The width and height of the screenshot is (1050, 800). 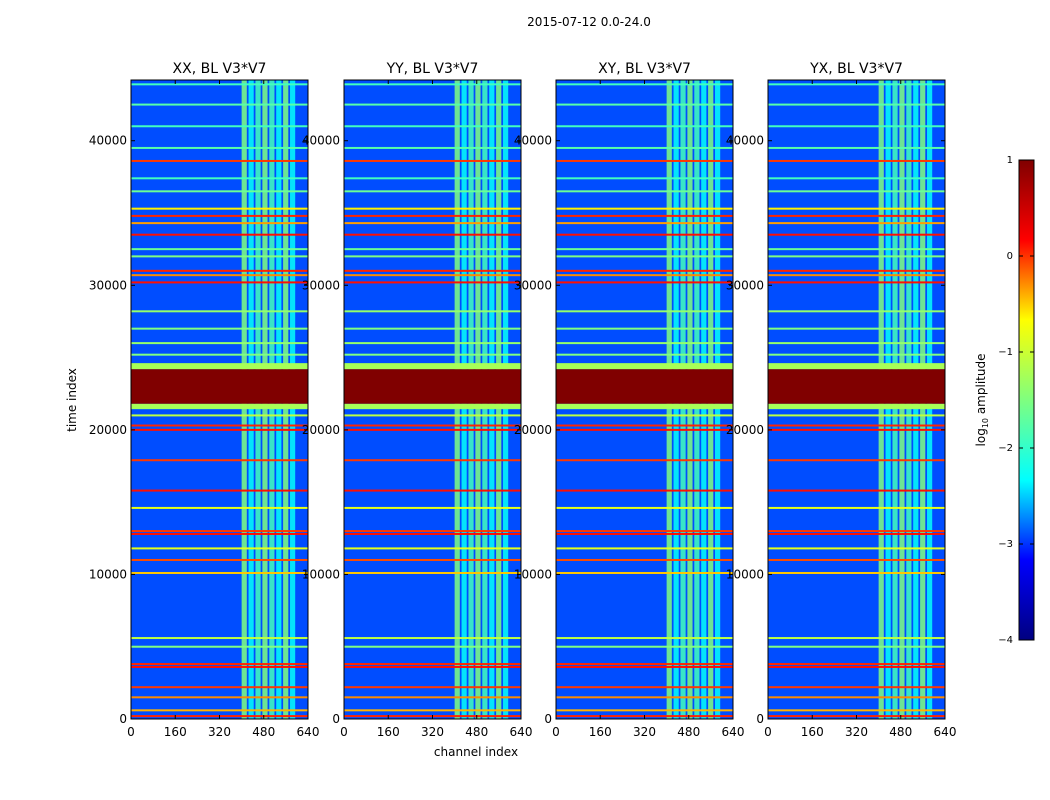 I want to click on colorbar-label-main: log, so click(x=981, y=437).